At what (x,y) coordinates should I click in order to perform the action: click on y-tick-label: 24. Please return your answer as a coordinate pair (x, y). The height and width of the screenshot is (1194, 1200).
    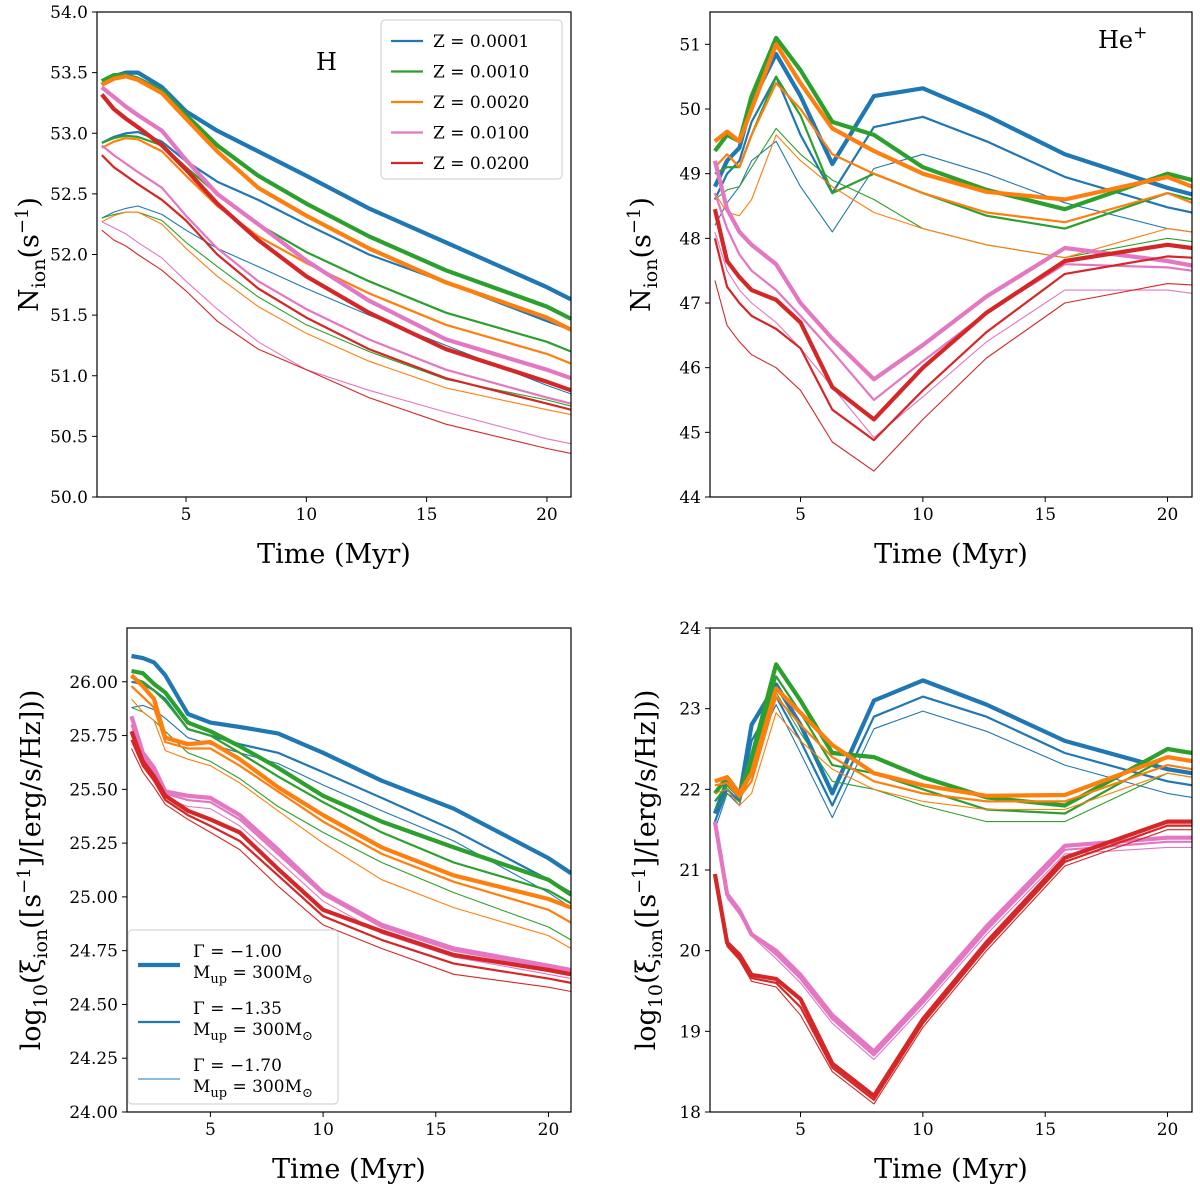
    Looking at the image, I should click on (690, 629).